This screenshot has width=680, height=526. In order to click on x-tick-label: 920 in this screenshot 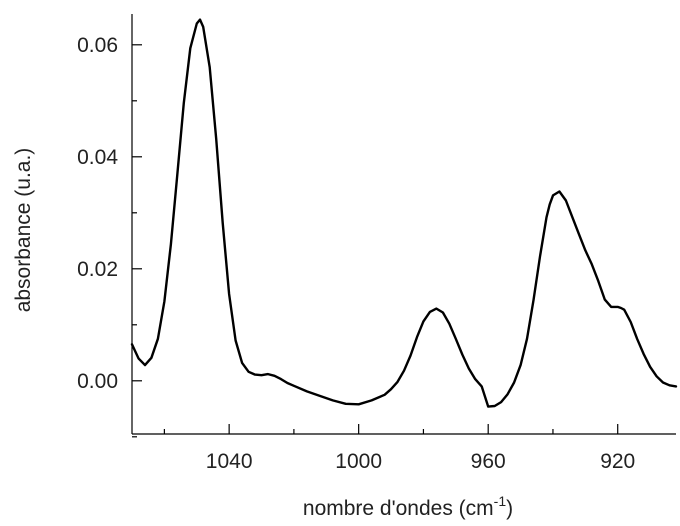, I will do `click(617, 461)`.